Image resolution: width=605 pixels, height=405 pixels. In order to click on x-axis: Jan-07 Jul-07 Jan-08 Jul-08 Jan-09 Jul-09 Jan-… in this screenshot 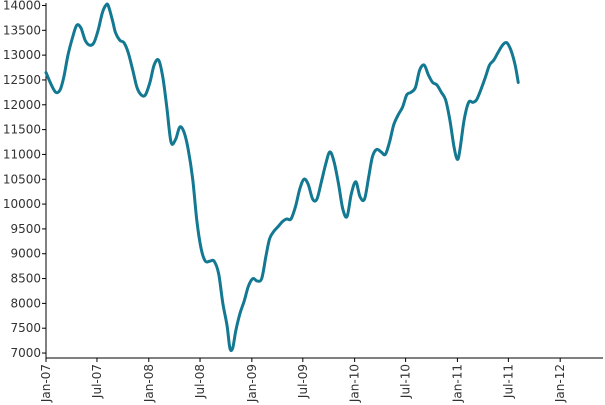, I will do `click(321, 380)`.